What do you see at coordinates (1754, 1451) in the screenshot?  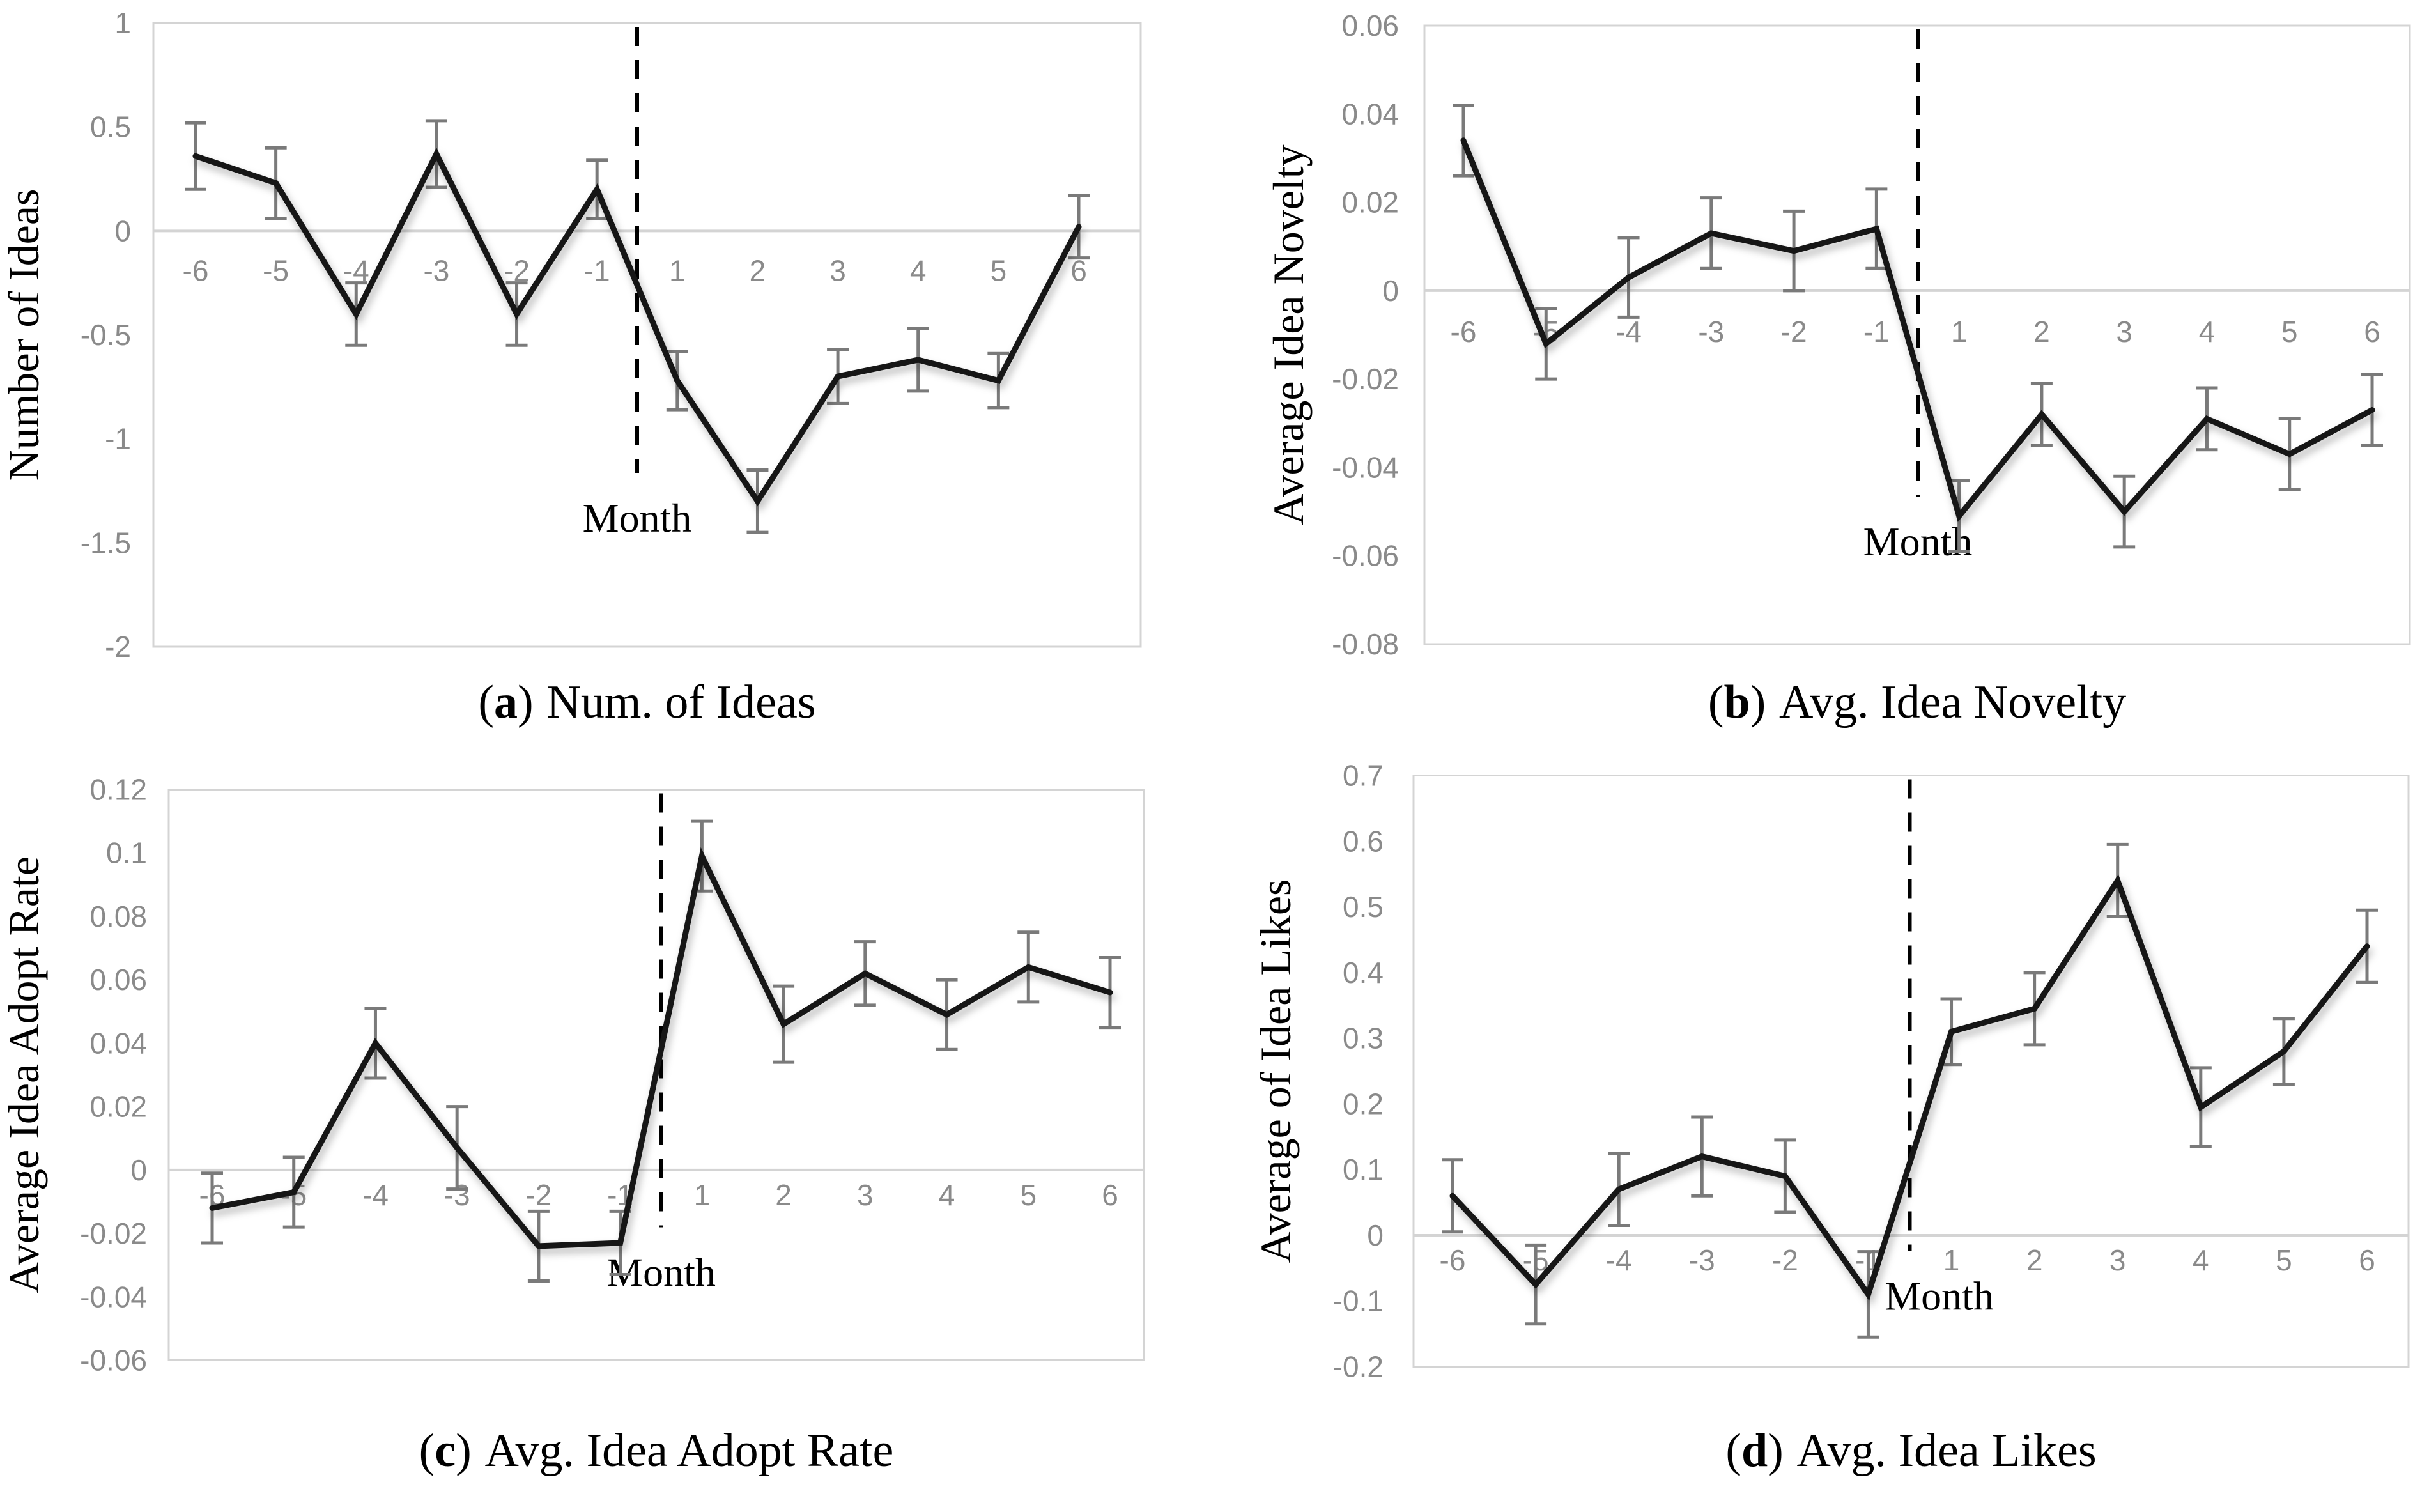 I see `caption-letter: d` at bounding box center [1754, 1451].